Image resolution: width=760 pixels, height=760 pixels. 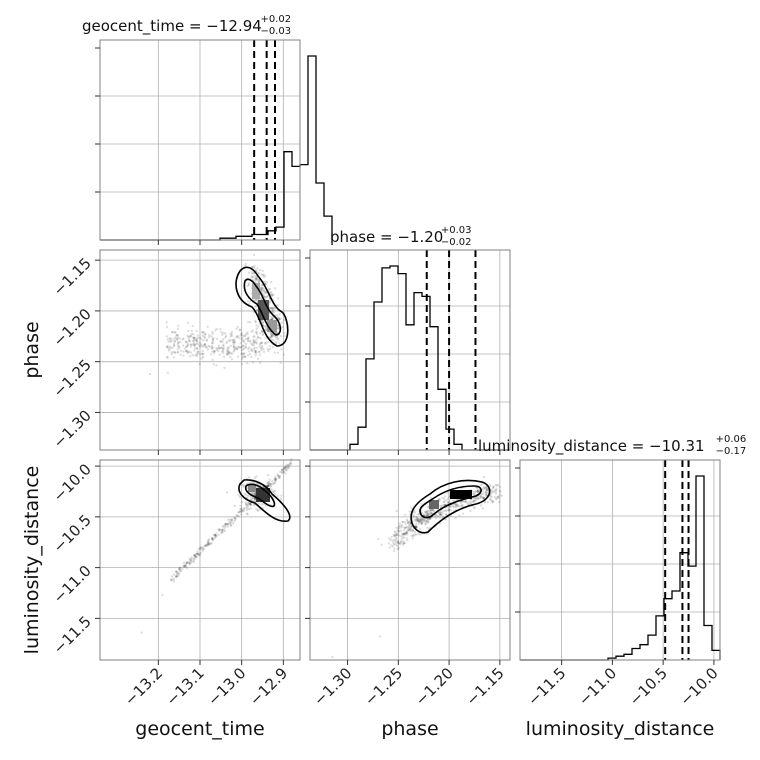 I want to click on title-lower-error: −0.03, so click(x=275, y=31).